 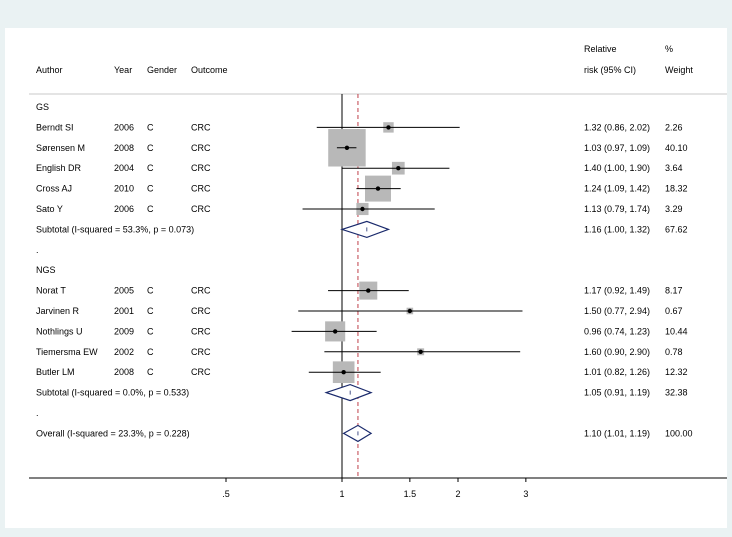 What do you see at coordinates (676, 229) in the screenshot?
I see `subtotal-weight: 67.62` at bounding box center [676, 229].